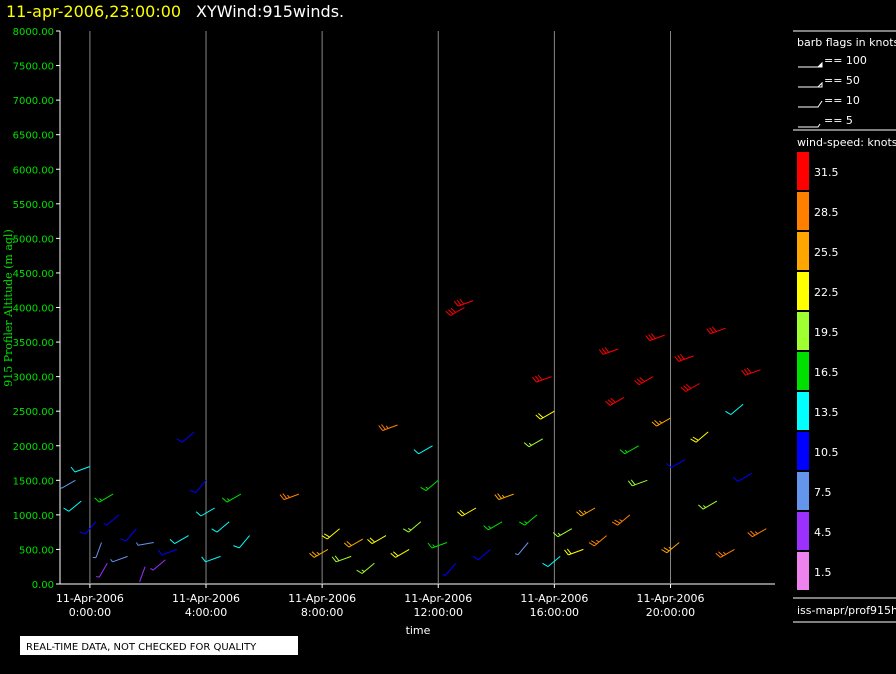 The height and width of the screenshot is (674, 896). I want to click on y-tick-label: 2500.00, so click(33, 412).